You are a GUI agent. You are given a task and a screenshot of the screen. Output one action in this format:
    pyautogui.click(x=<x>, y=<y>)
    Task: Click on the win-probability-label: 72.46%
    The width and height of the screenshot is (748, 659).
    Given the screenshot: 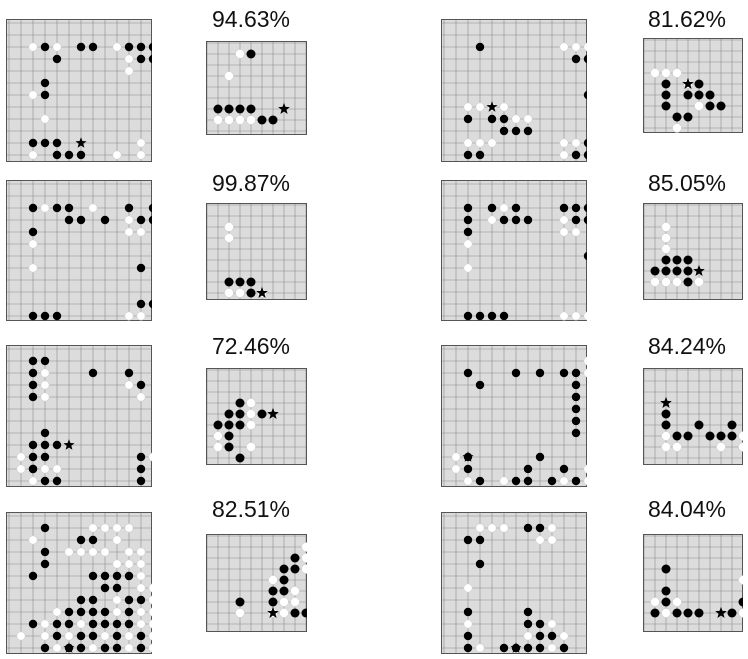 What is the action you would take?
    pyautogui.click(x=251, y=346)
    